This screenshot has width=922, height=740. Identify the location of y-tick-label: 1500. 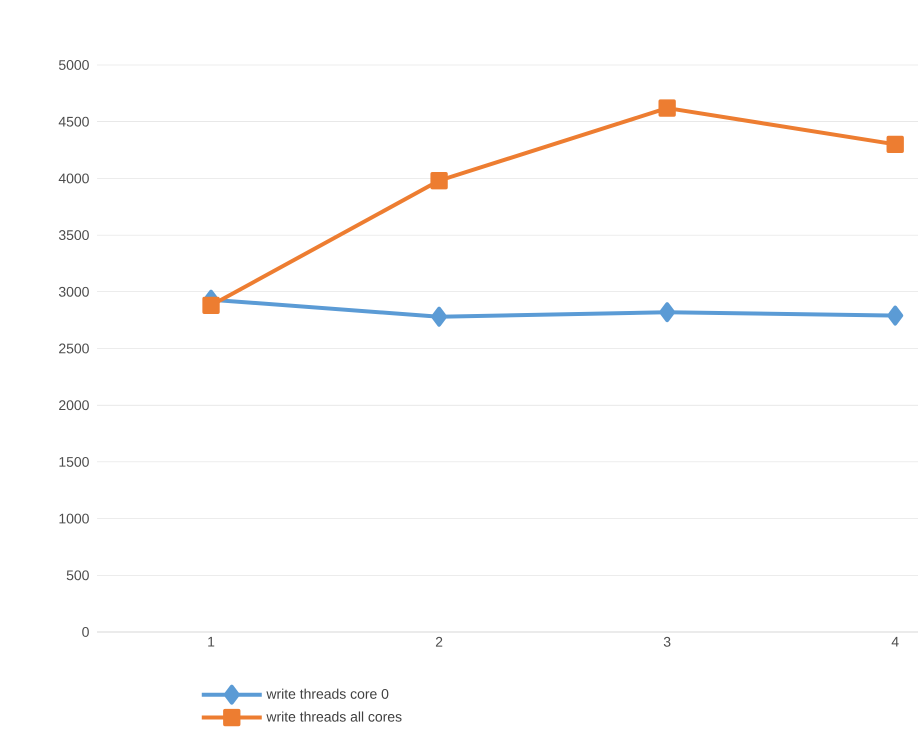
(74, 461).